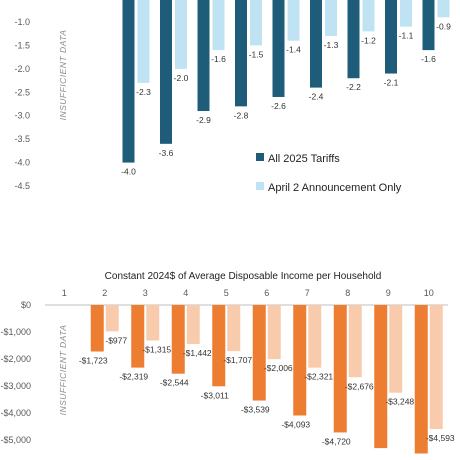 The width and height of the screenshot is (460, 460). I want to click on legend-label-all-tariffs: All 2025 Tariffs, so click(304, 159).